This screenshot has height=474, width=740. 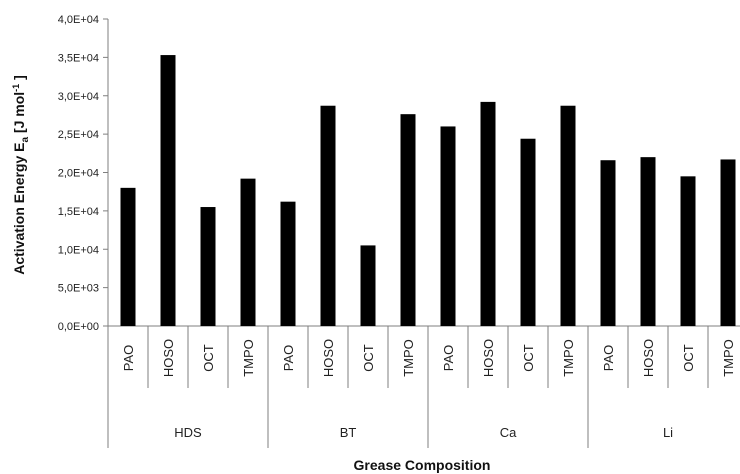 I want to click on y-tick-label: 2,0E+04, so click(x=78, y=174).